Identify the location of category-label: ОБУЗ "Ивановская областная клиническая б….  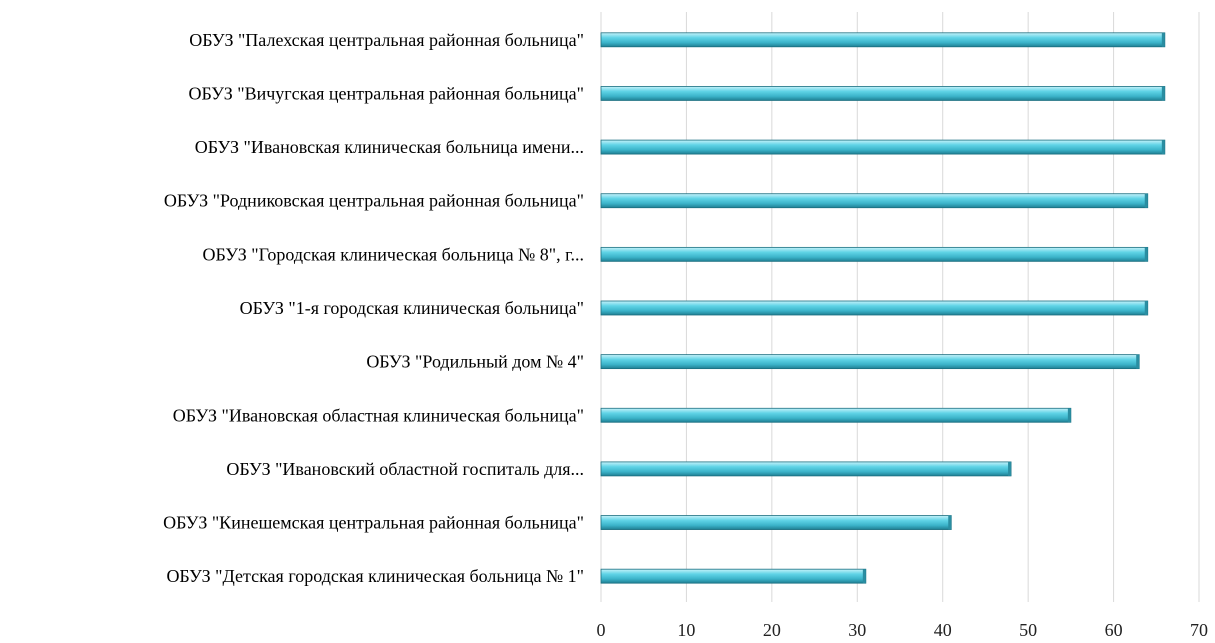
(378, 415).